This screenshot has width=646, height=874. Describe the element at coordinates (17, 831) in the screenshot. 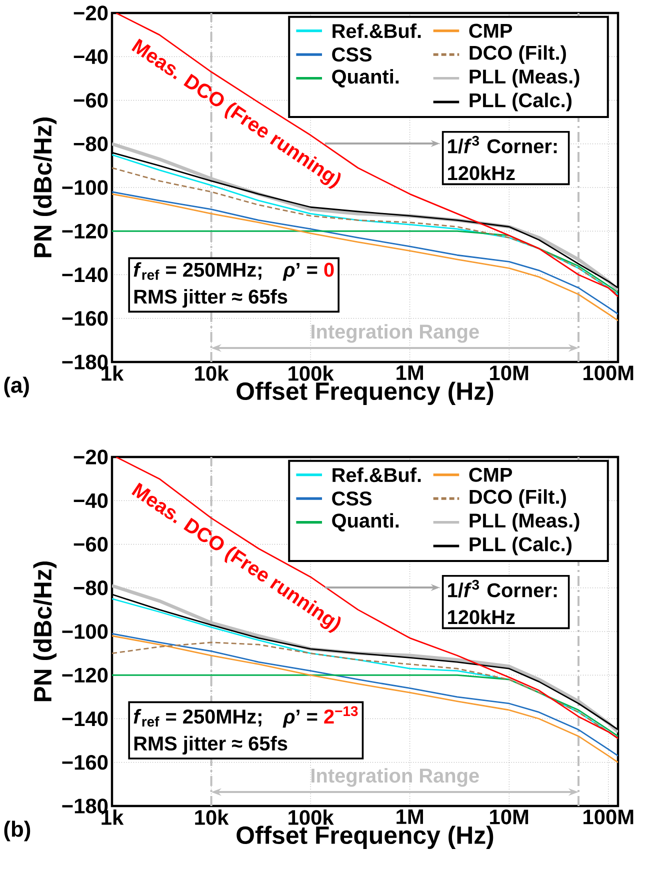

I see `text: (b)` at that location.